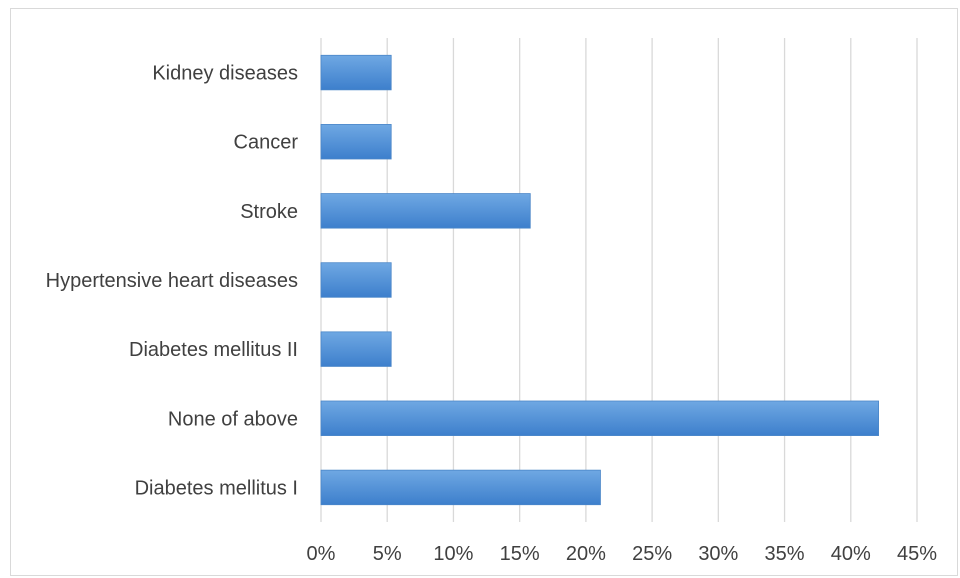  I want to click on x-tick-labels: 0% 5% 10% 15% 20% 25% 30% 35% 40% 45%, so click(622, 554).